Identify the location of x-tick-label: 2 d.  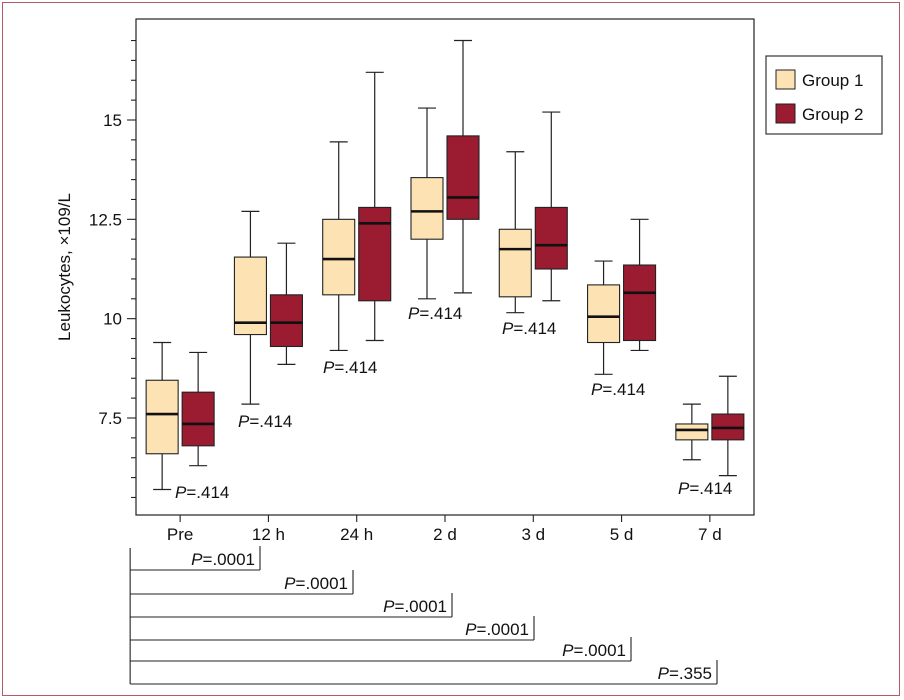
(445, 534).